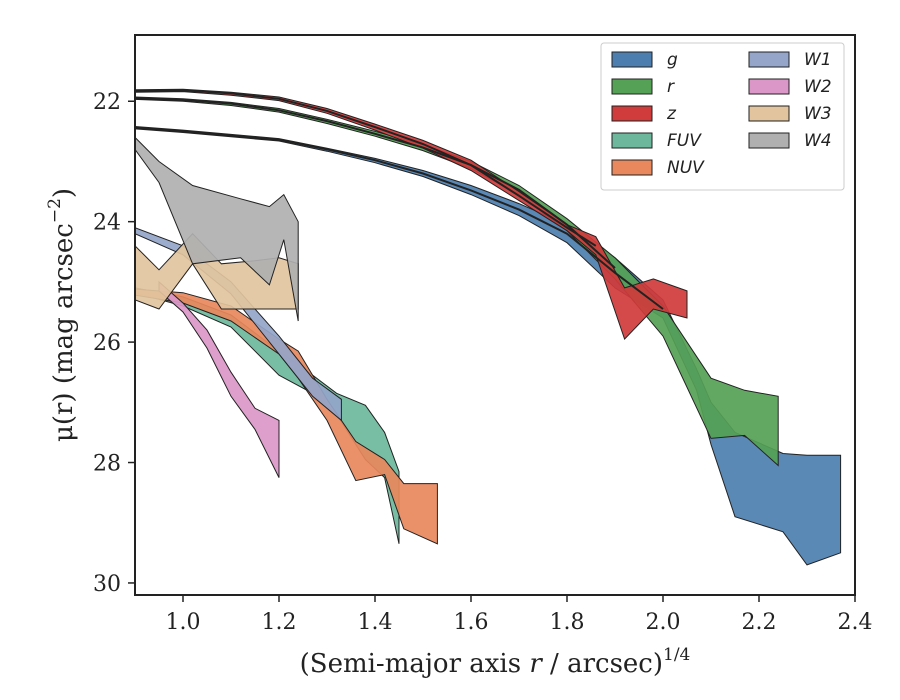  I want to click on legend-swatch-r, so click(632, 86).